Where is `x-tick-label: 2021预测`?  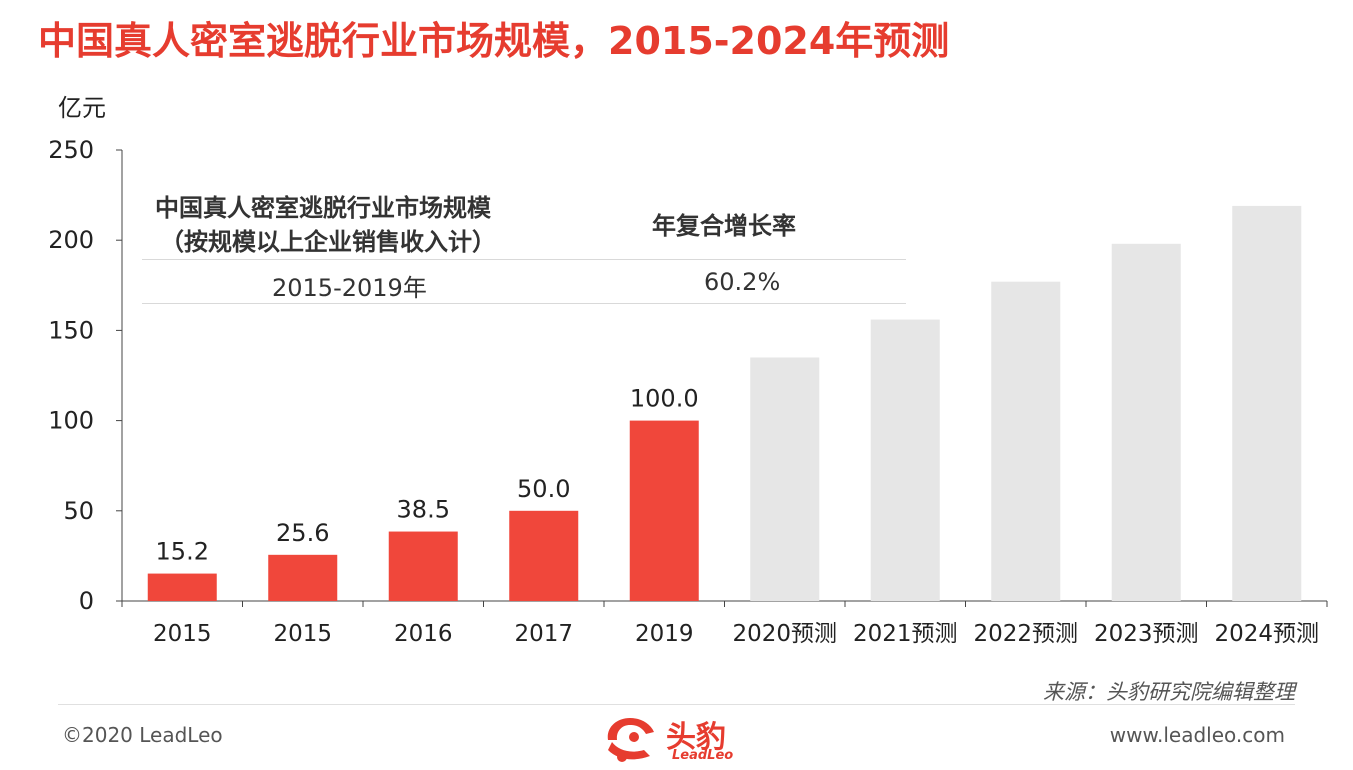 x-tick-label: 2021预测 is located at coordinates (905, 634).